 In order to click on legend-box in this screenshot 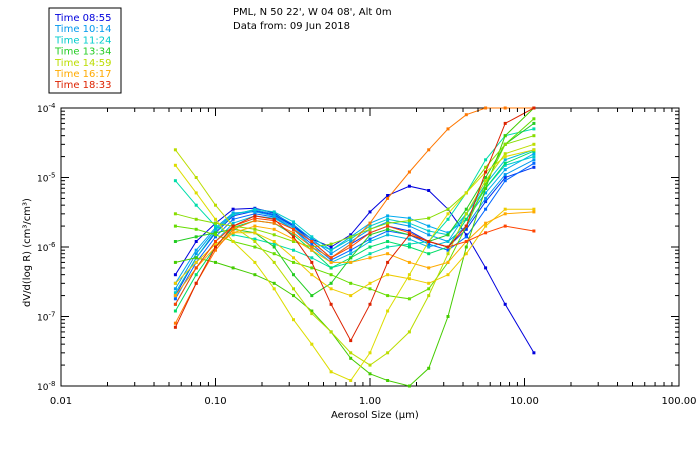, I will do `click(85, 50)`.